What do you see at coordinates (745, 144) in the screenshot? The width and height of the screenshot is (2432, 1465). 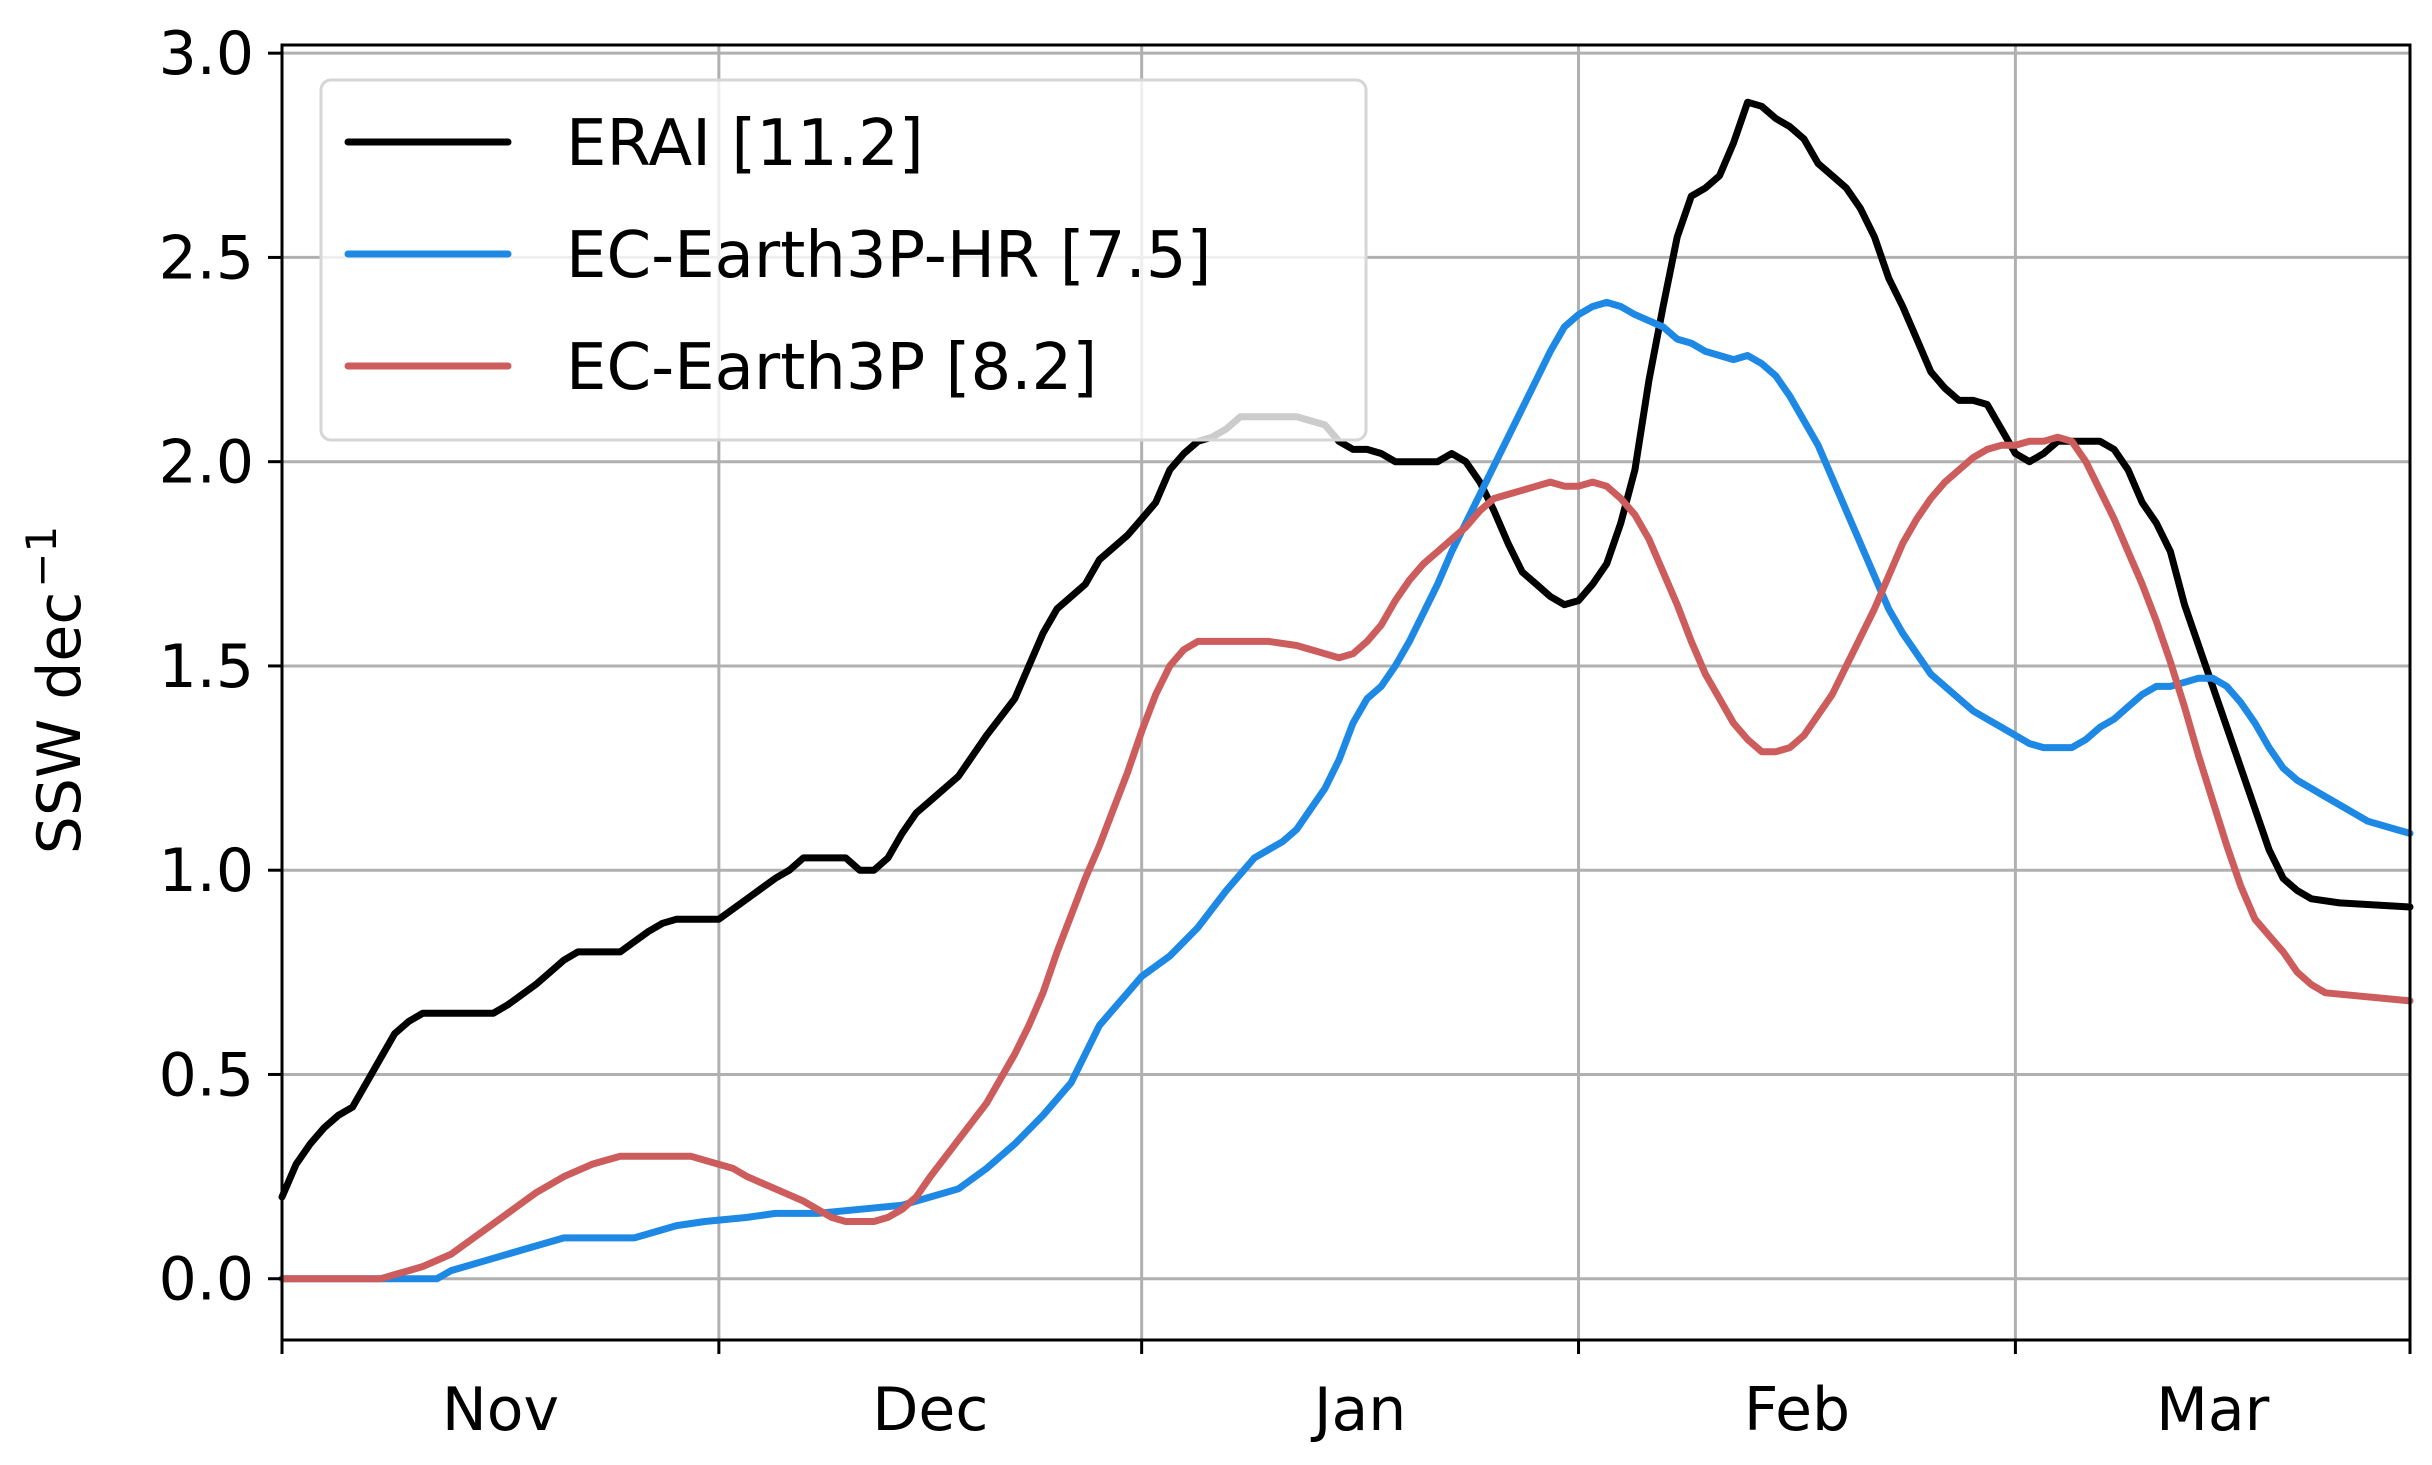 I see `legend-label: ERAI [11.2]` at bounding box center [745, 144].